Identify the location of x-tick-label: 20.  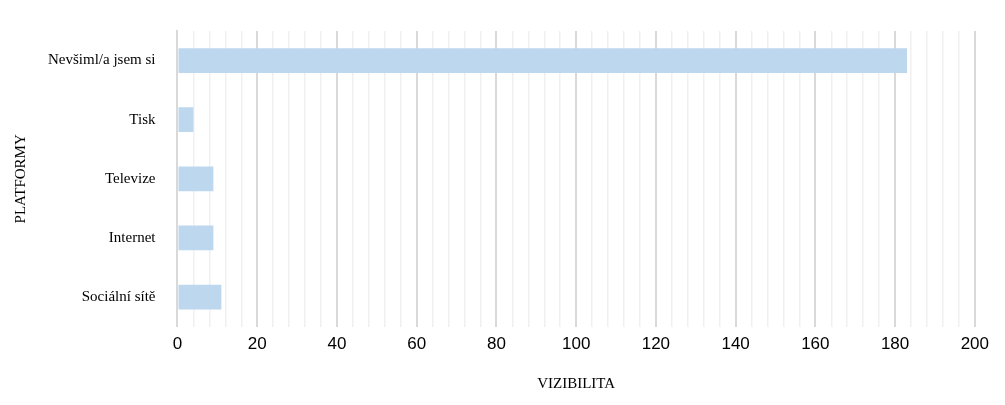
(257, 344).